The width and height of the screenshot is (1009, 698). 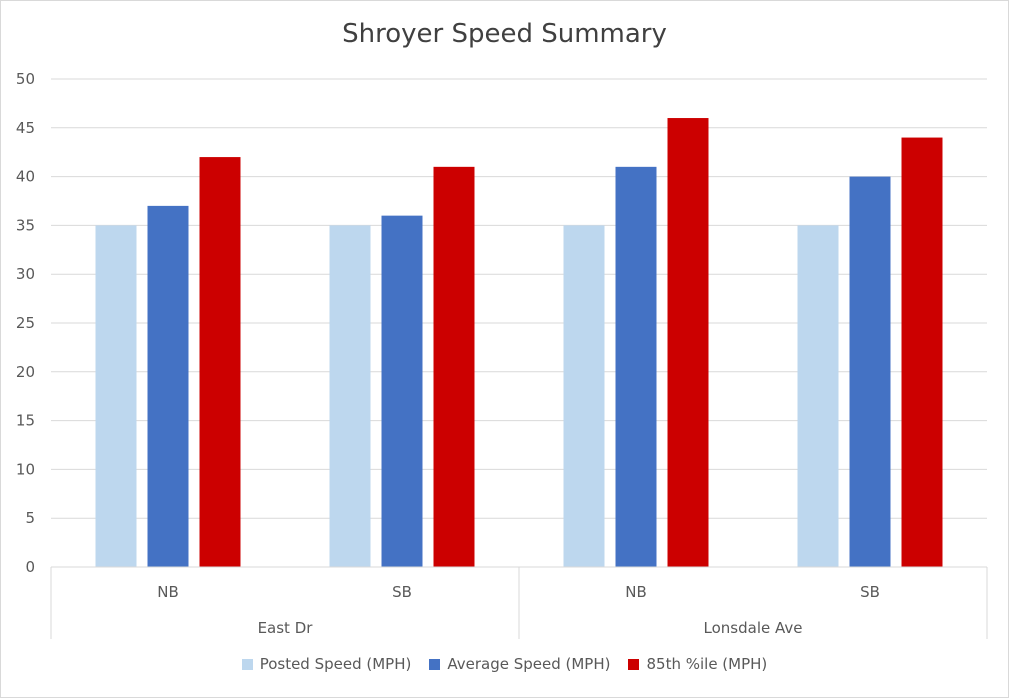 I want to click on x-group-label: Lonsdale Ave, so click(x=753, y=628).